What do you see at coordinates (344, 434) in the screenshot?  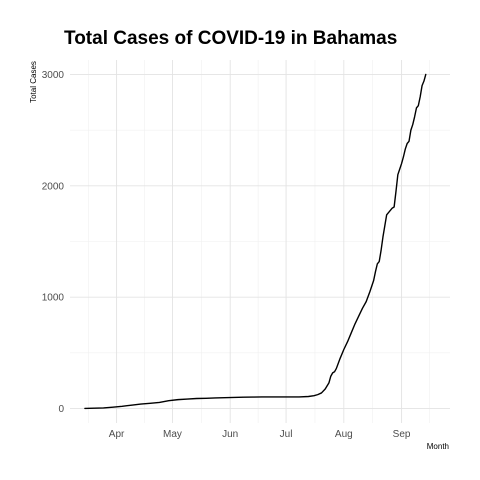 I see `x-tick-label: Aug` at bounding box center [344, 434].